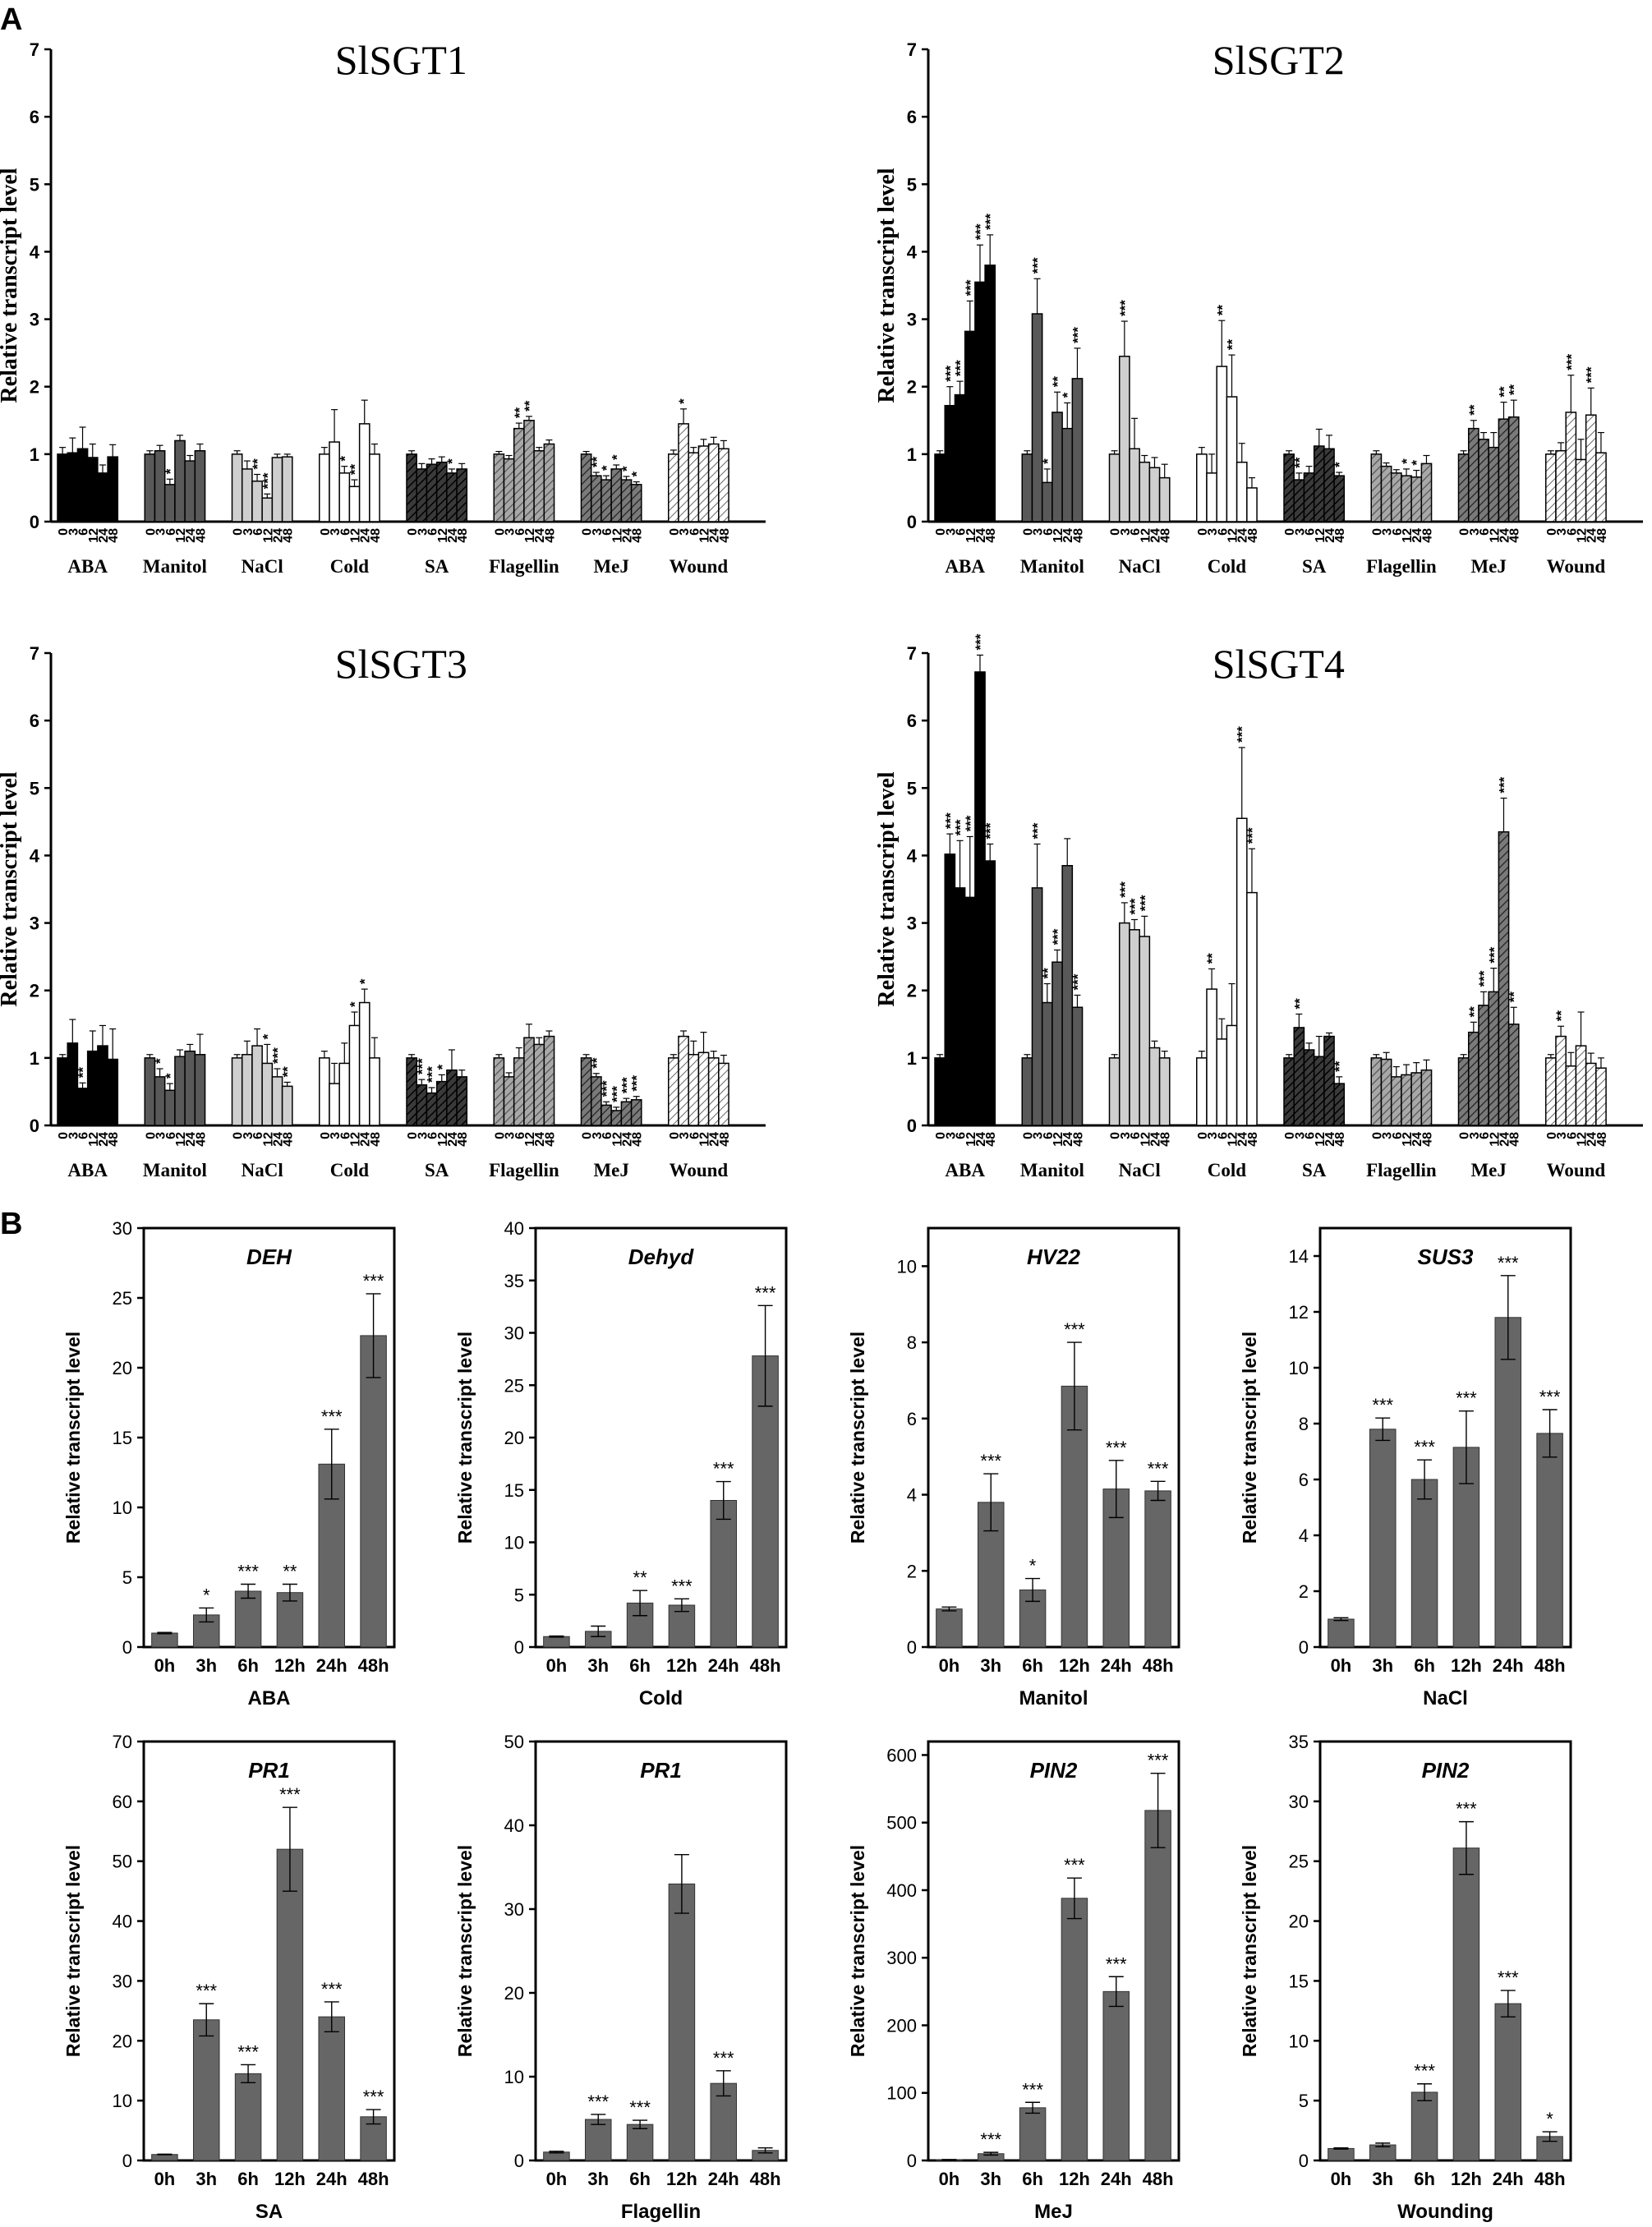 This screenshot has width=1652, height=2227. What do you see at coordinates (123, 1298) in the screenshot?
I see `y-tick-label: 25` at bounding box center [123, 1298].